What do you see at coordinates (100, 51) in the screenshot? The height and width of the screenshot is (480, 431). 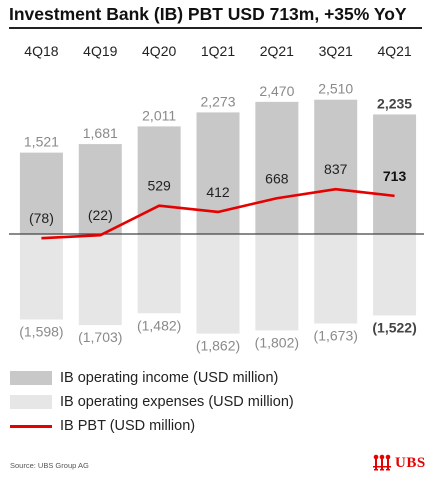 I see `category-label-4Q19: 4Q19` at bounding box center [100, 51].